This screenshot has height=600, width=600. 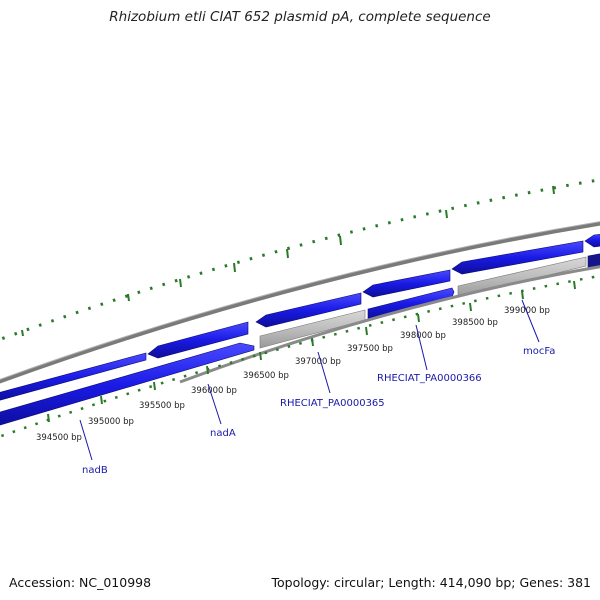 What do you see at coordinates (59, 438) in the screenshot?
I see `scale-label: 394500 bp` at bounding box center [59, 438].